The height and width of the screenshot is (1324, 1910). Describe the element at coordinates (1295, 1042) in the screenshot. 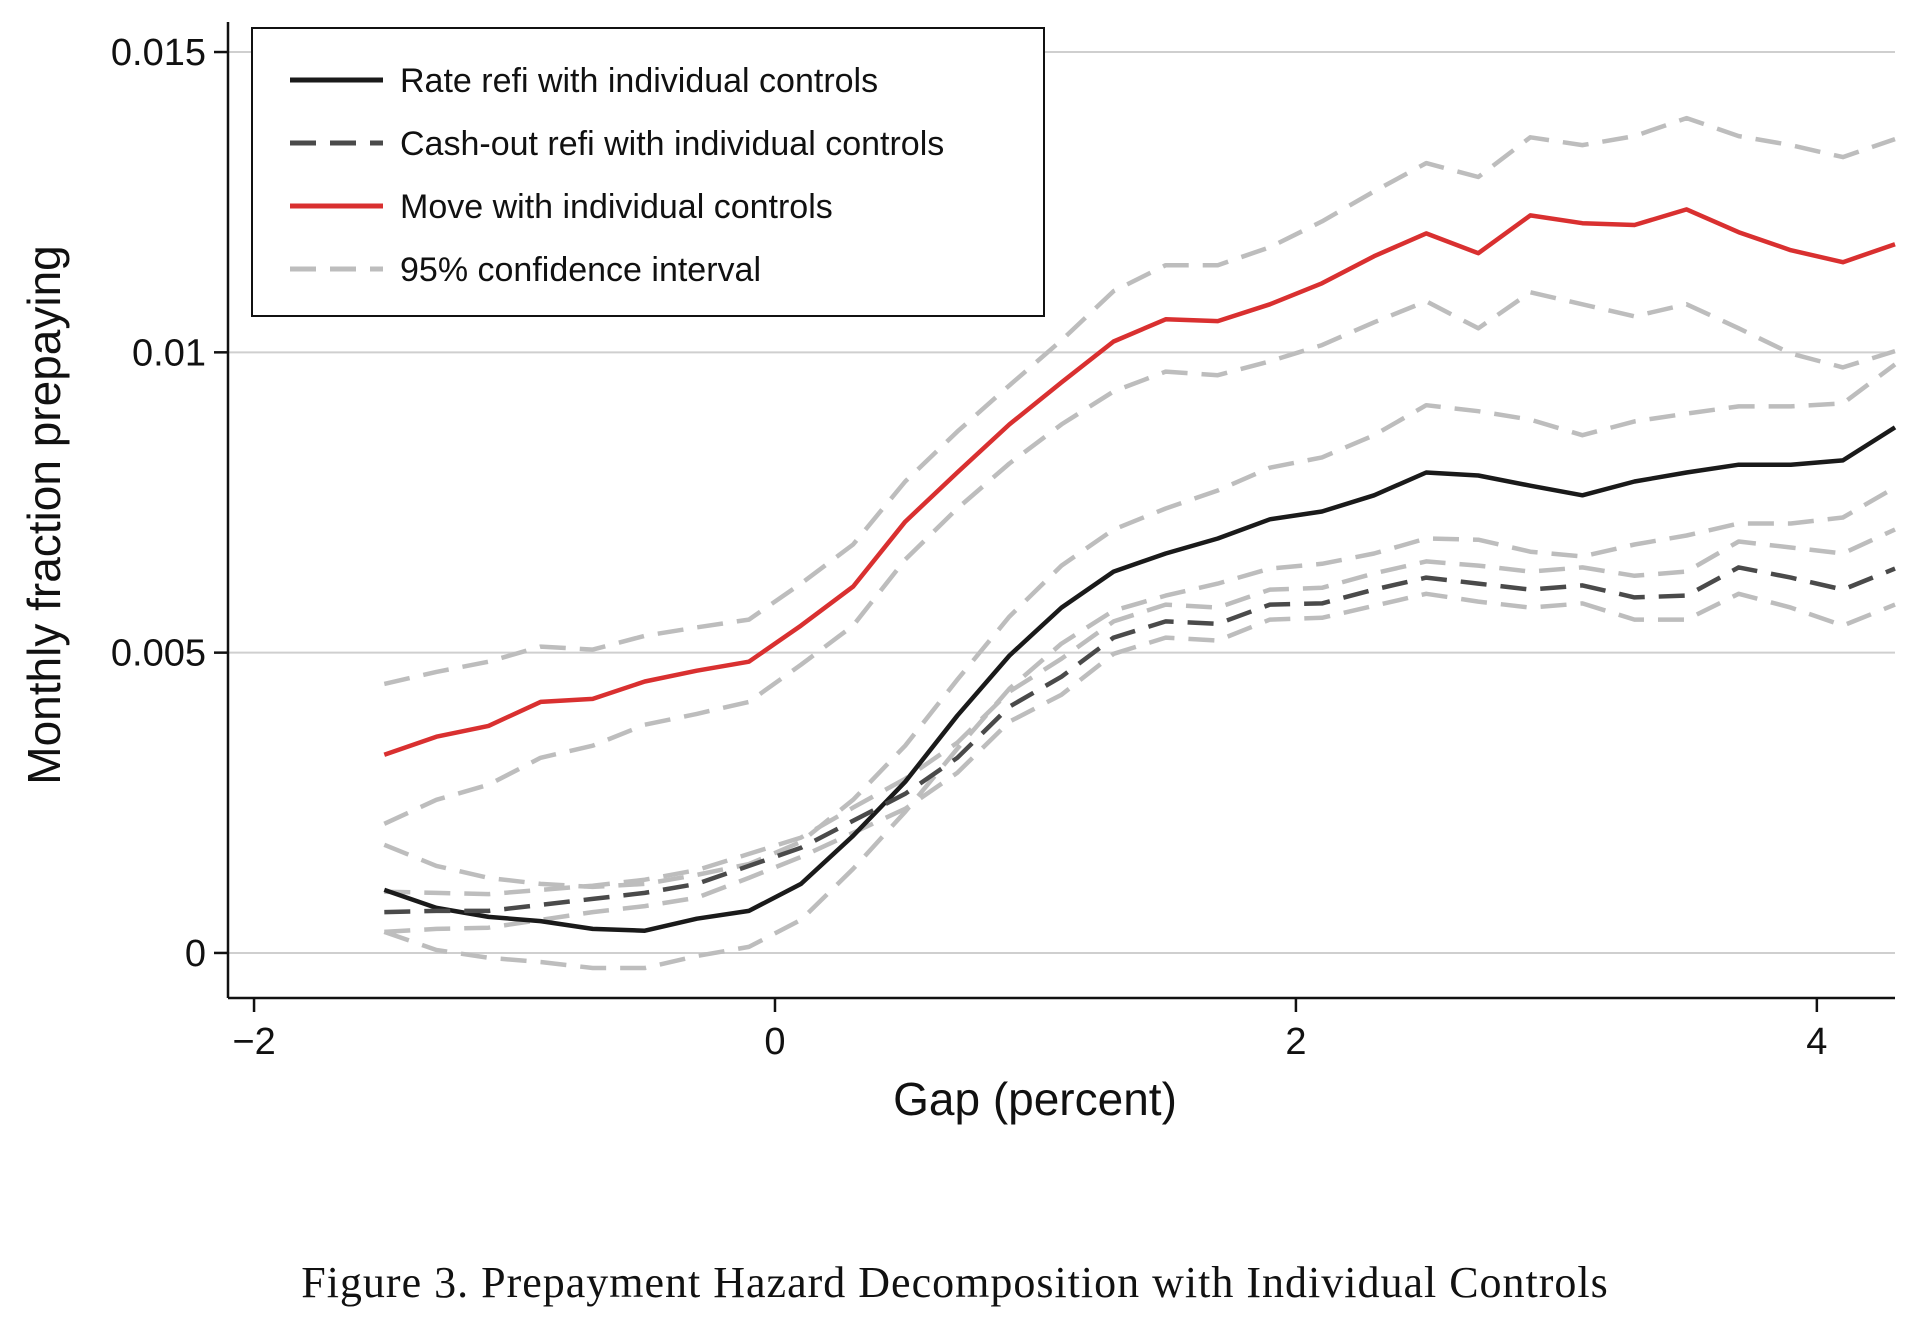

I see `x-tick-label: 2` at that location.